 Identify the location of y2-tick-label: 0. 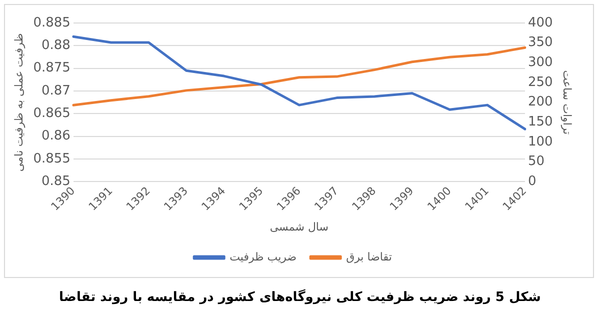
(532, 182).